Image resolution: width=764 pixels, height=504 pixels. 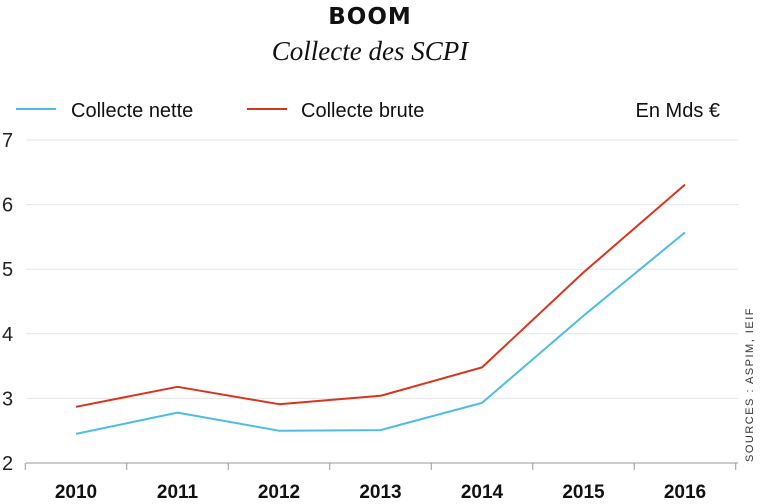 I want to click on chart-subtitle: Collecte des SCPI, so click(x=371, y=51).